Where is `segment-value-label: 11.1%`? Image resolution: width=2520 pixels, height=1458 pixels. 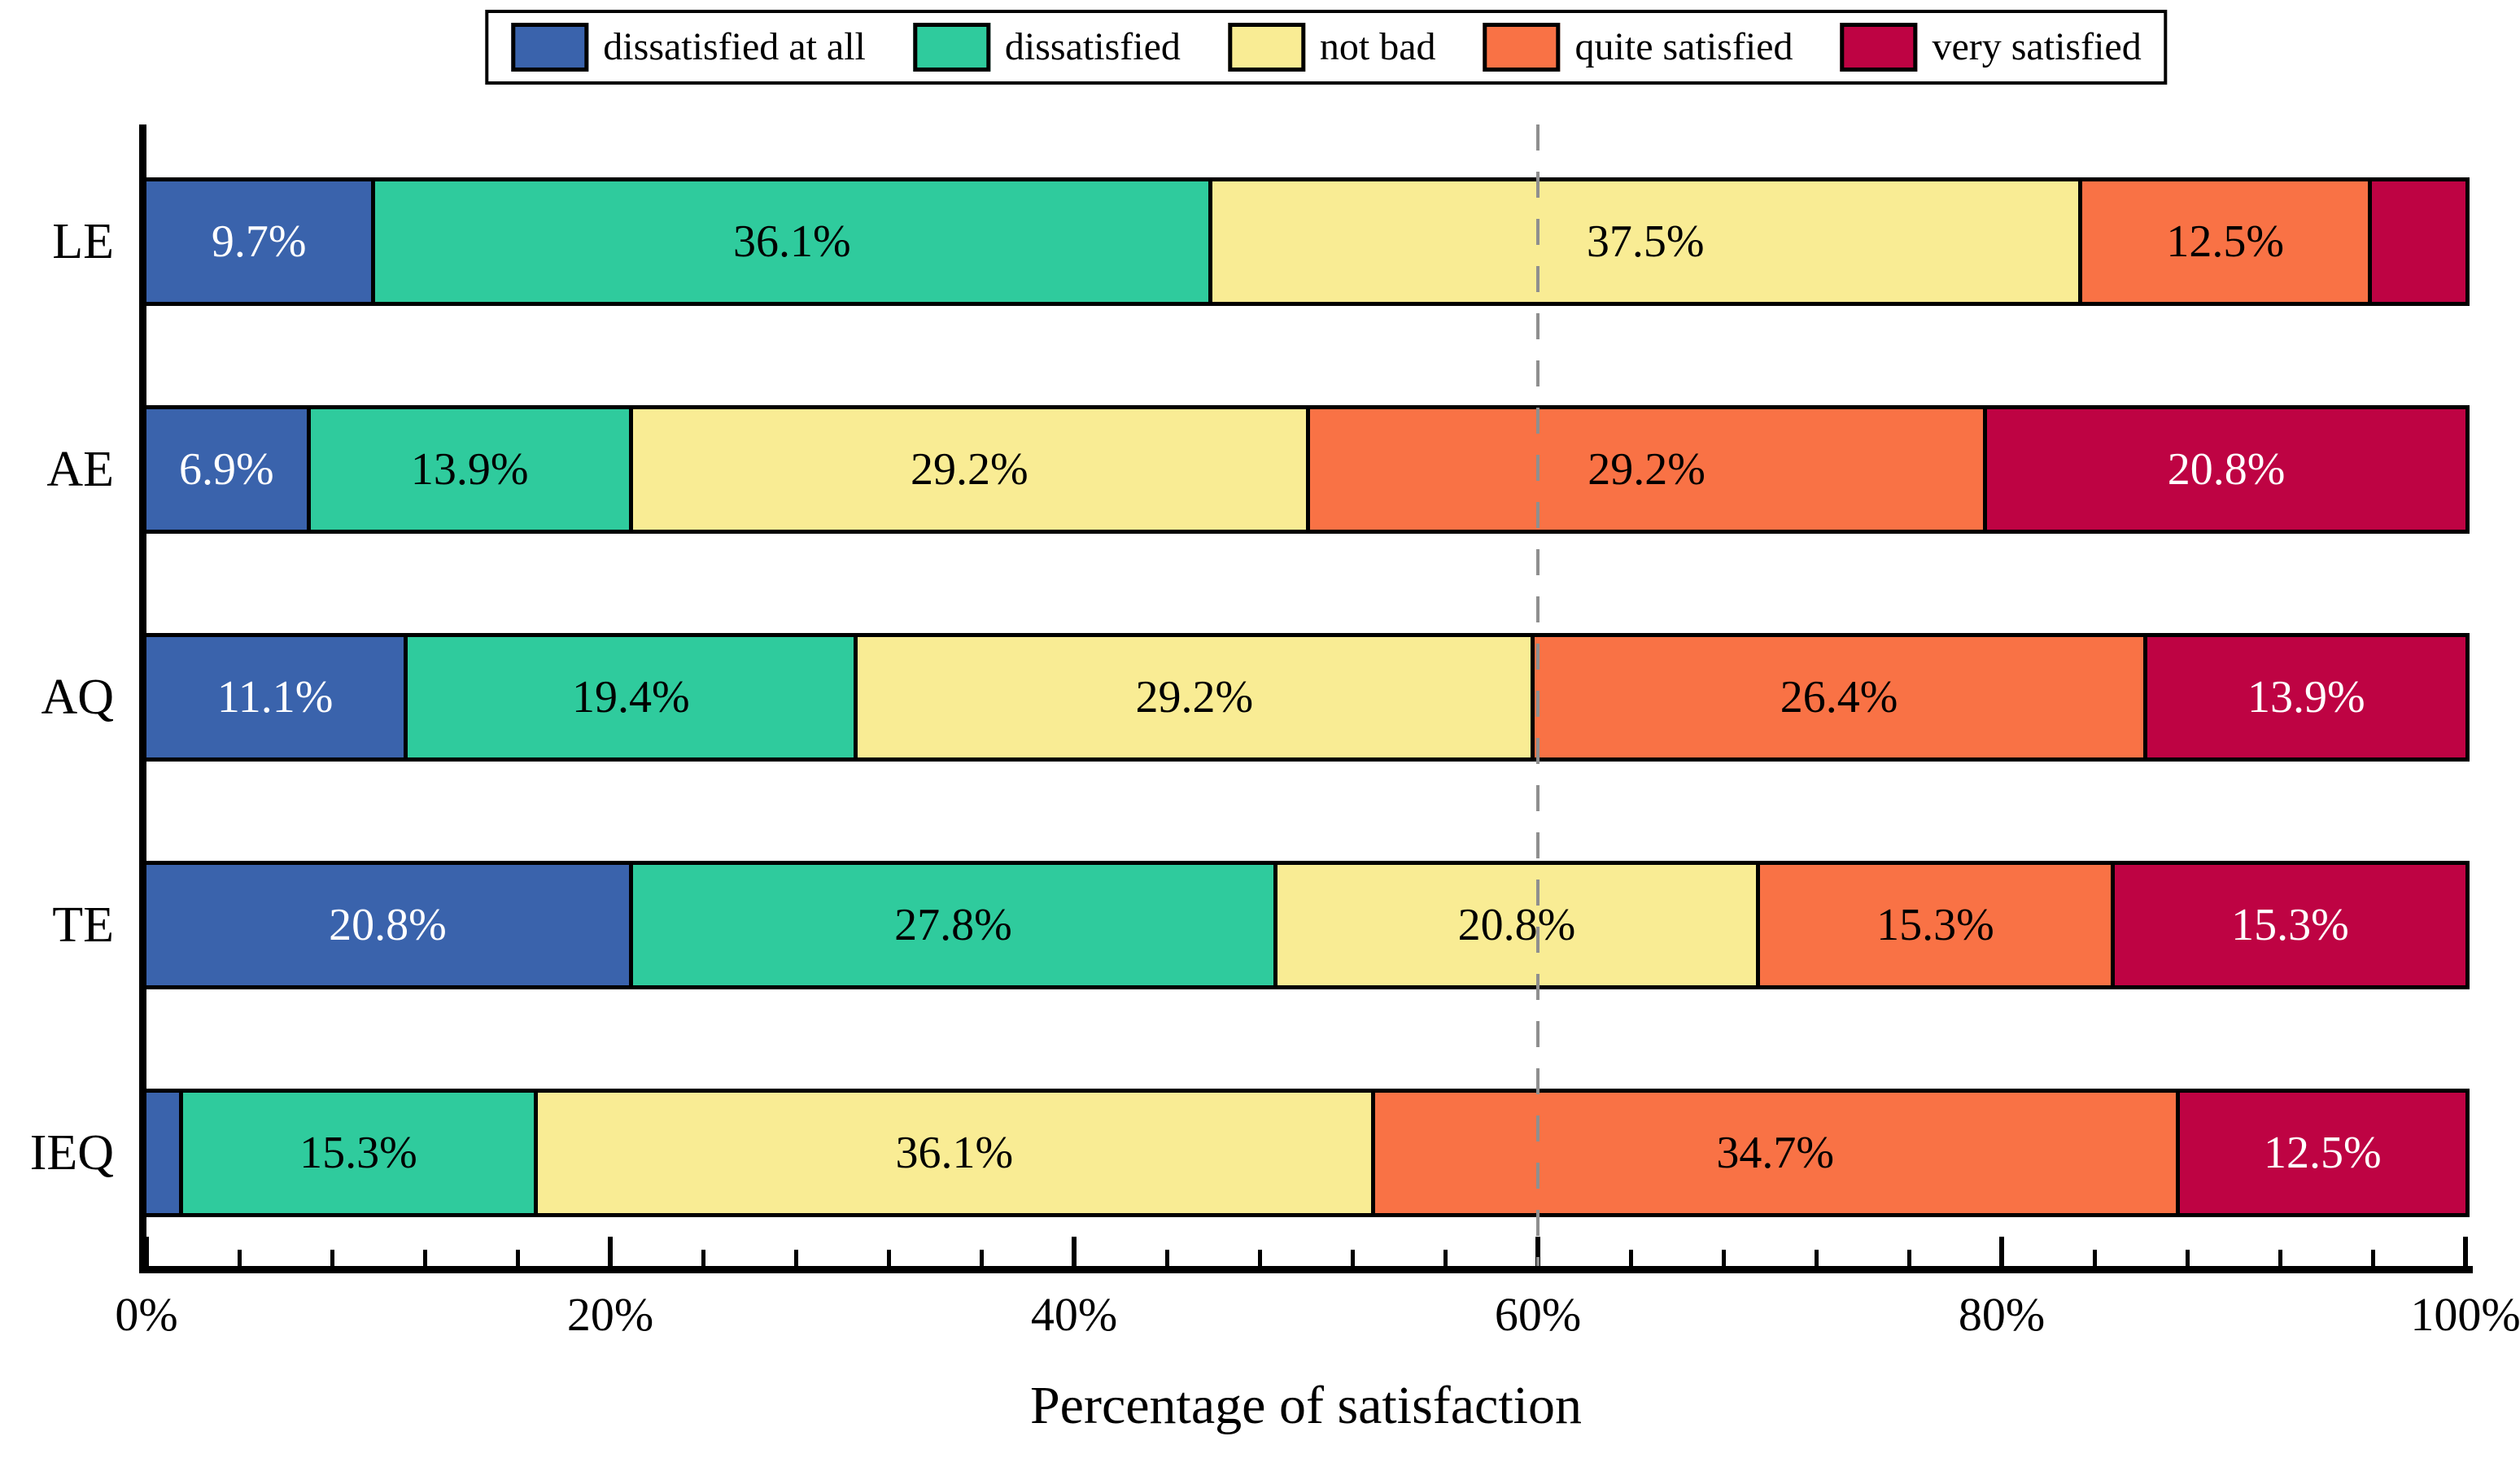
segment-value-label: 11.1% is located at coordinates (275, 697).